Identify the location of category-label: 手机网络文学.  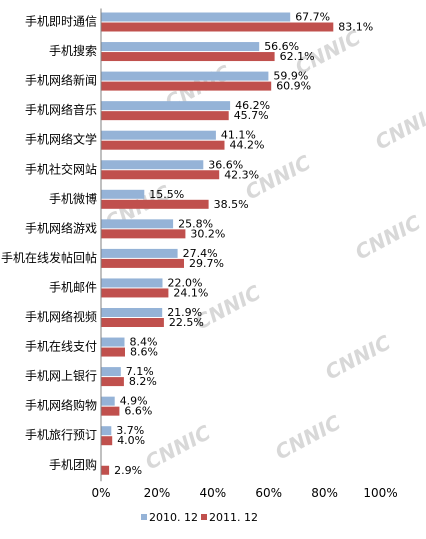
(61, 139).